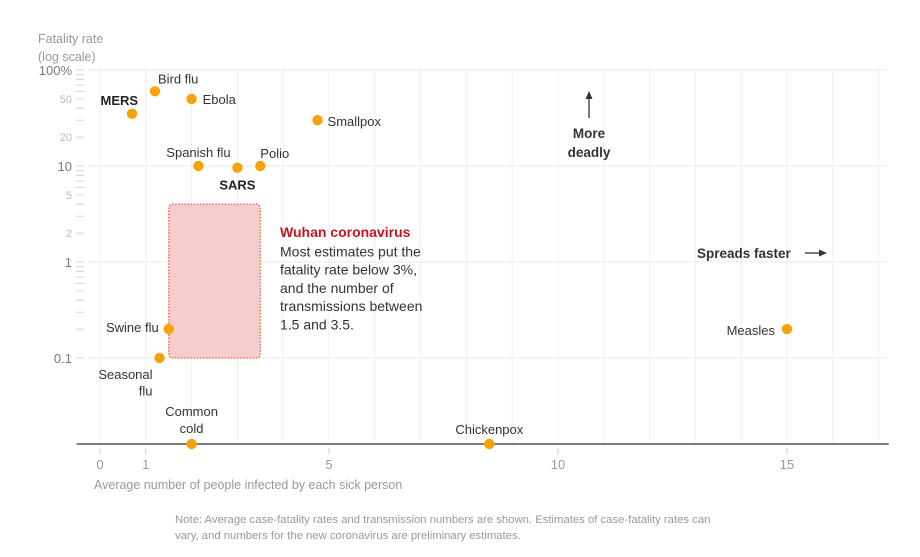  I want to click on point-bird-flu, so click(155, 91).